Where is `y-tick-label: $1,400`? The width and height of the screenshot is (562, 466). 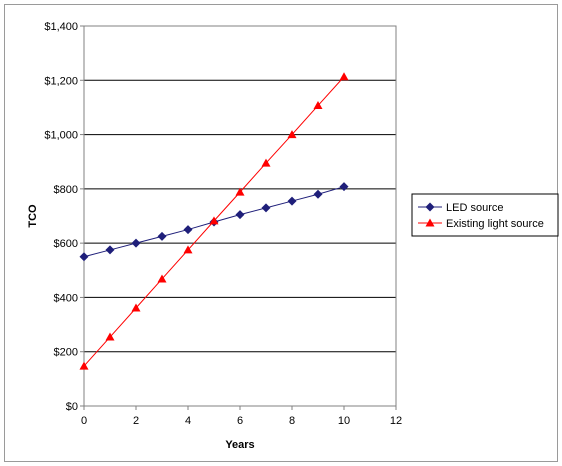
y-tick-label: $1,400 is located at coordinates (61, 27).